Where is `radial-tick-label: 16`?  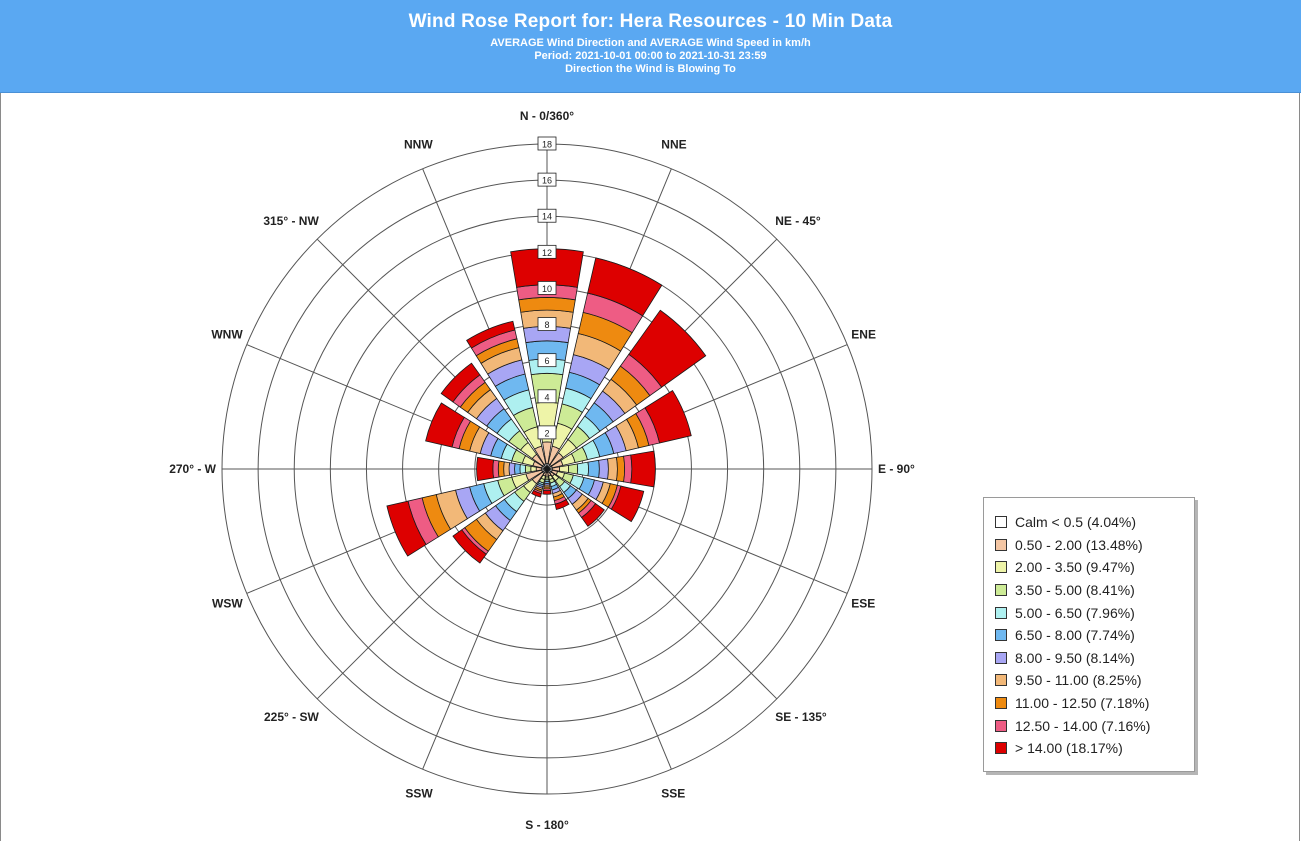 radial-tick-label: 16 is located at coordinates (547, 181).